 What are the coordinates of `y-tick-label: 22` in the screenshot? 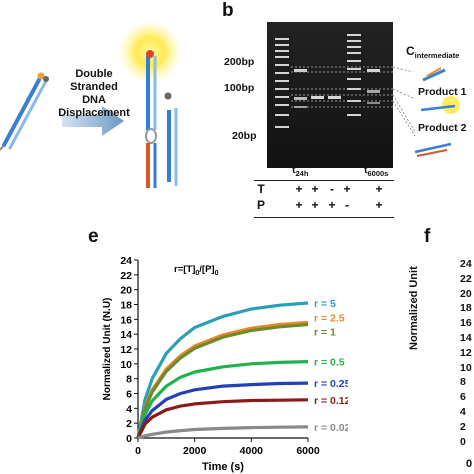 It's located at (126, 276).